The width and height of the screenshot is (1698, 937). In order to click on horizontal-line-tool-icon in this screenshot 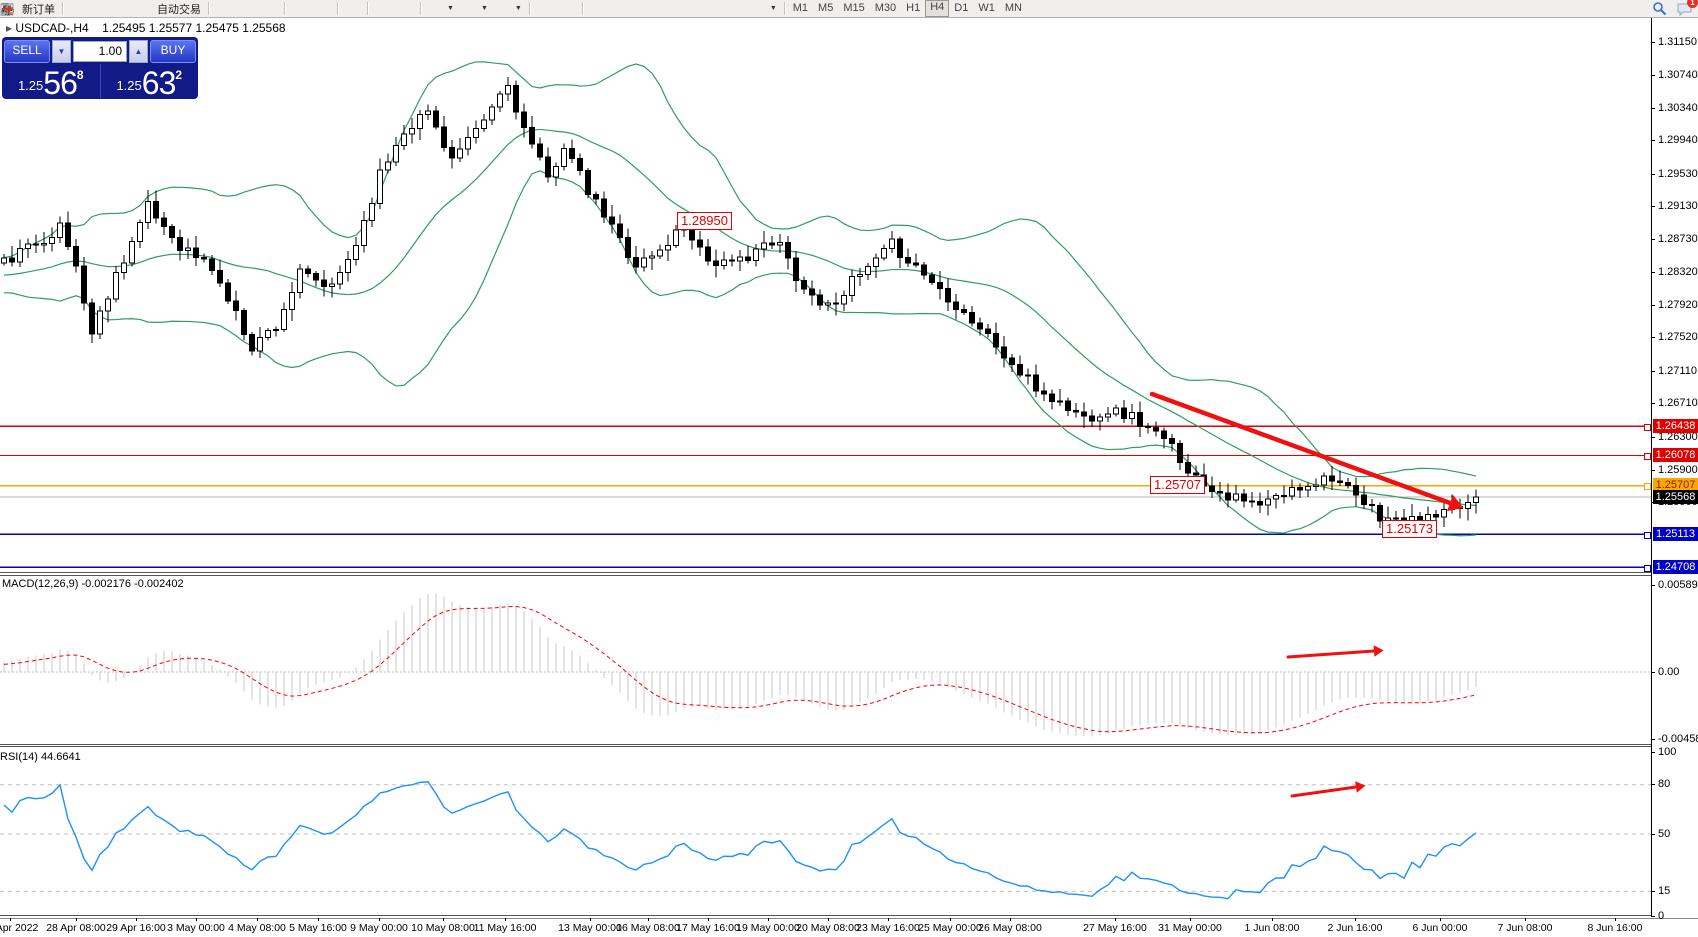, I will do `click(316, 8)`.